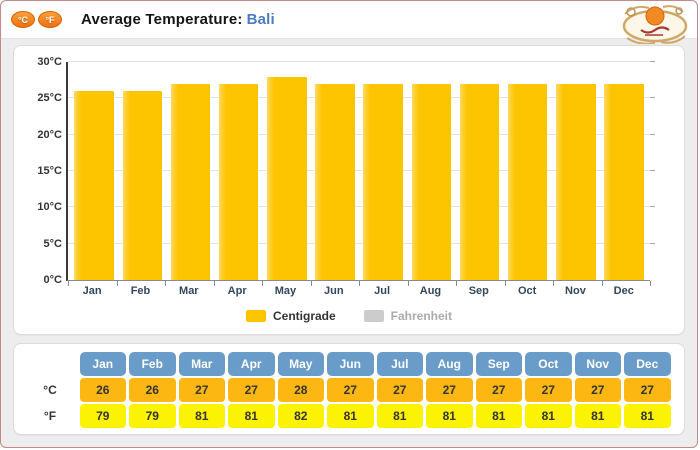 The width and height of the screenshot is (700, 450). Describe the element at coordinates (479, 181) in the screenshot. I see `temperature-bar-sep` at that location.